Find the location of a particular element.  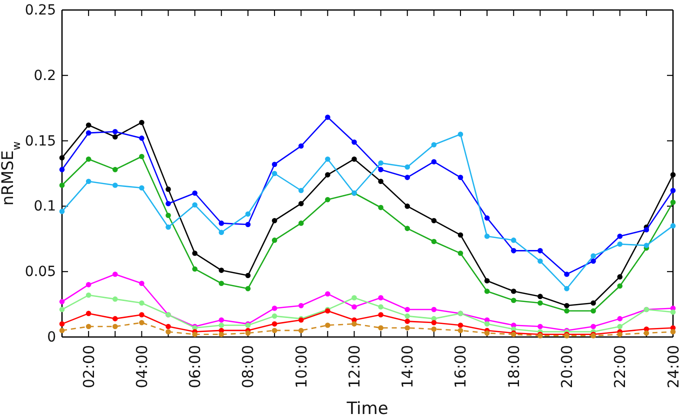

y-tick-label: 0.05 is located at coordinates (40, 272).